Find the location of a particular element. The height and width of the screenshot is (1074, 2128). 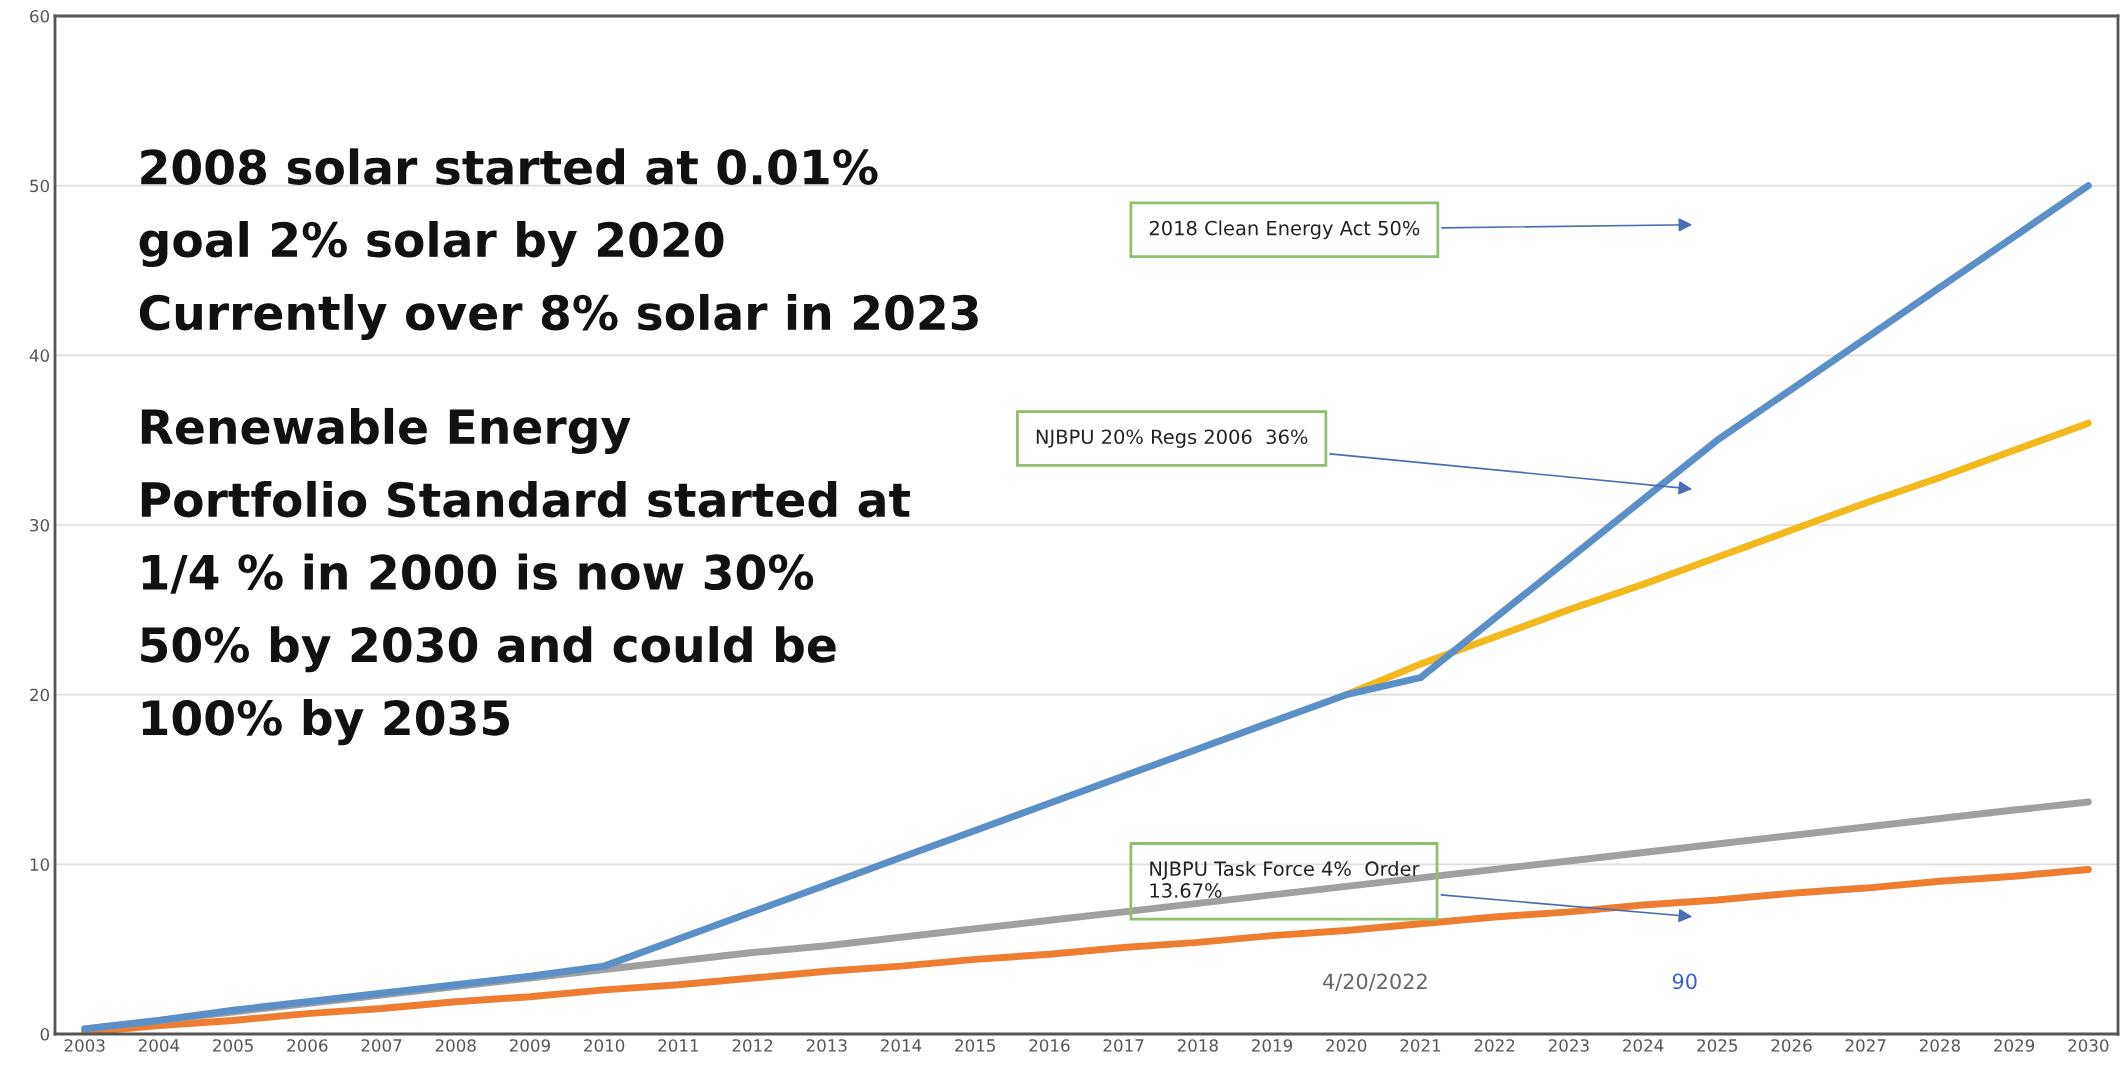

y-tick-label: 40 is located at coordinates (39, 355).